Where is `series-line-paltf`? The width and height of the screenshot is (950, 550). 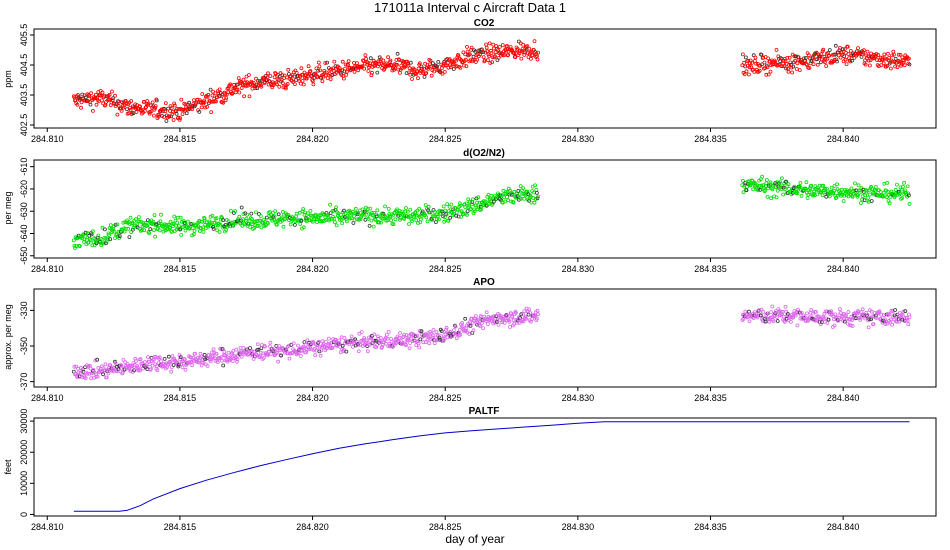
series-line-paltf is located at coordinates (491, 466).